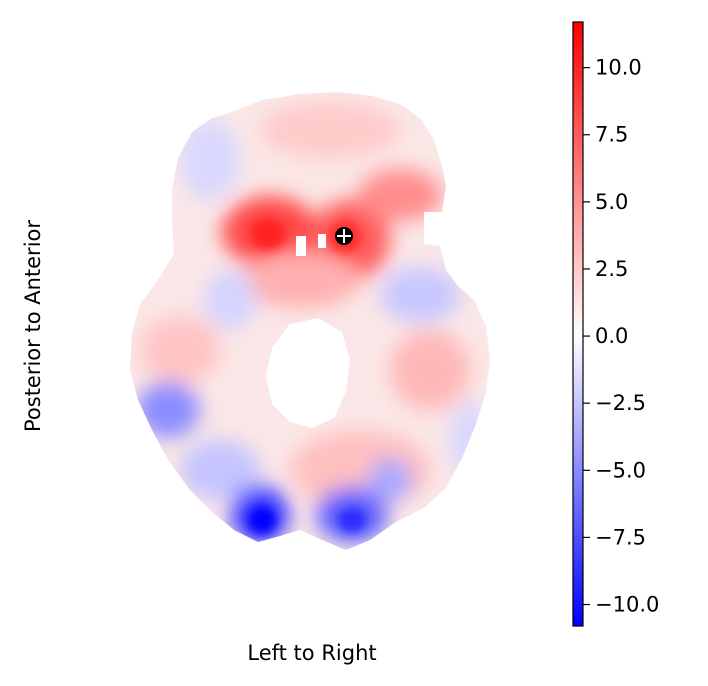  What do you see at coordinates (618, 68) in the screenshot?
I see `colorbar-tick-label: 10.0` at bounding box center [618, 68].